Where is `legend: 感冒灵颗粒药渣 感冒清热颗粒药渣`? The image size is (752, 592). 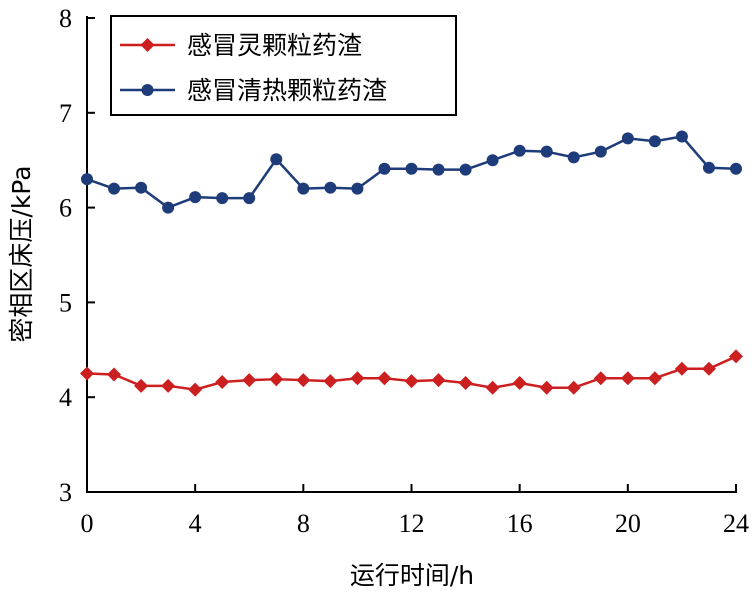 legend: 感冒灵颗粒药渣 感冒清热颗粒药渣 is located at coordinates (283, 65).